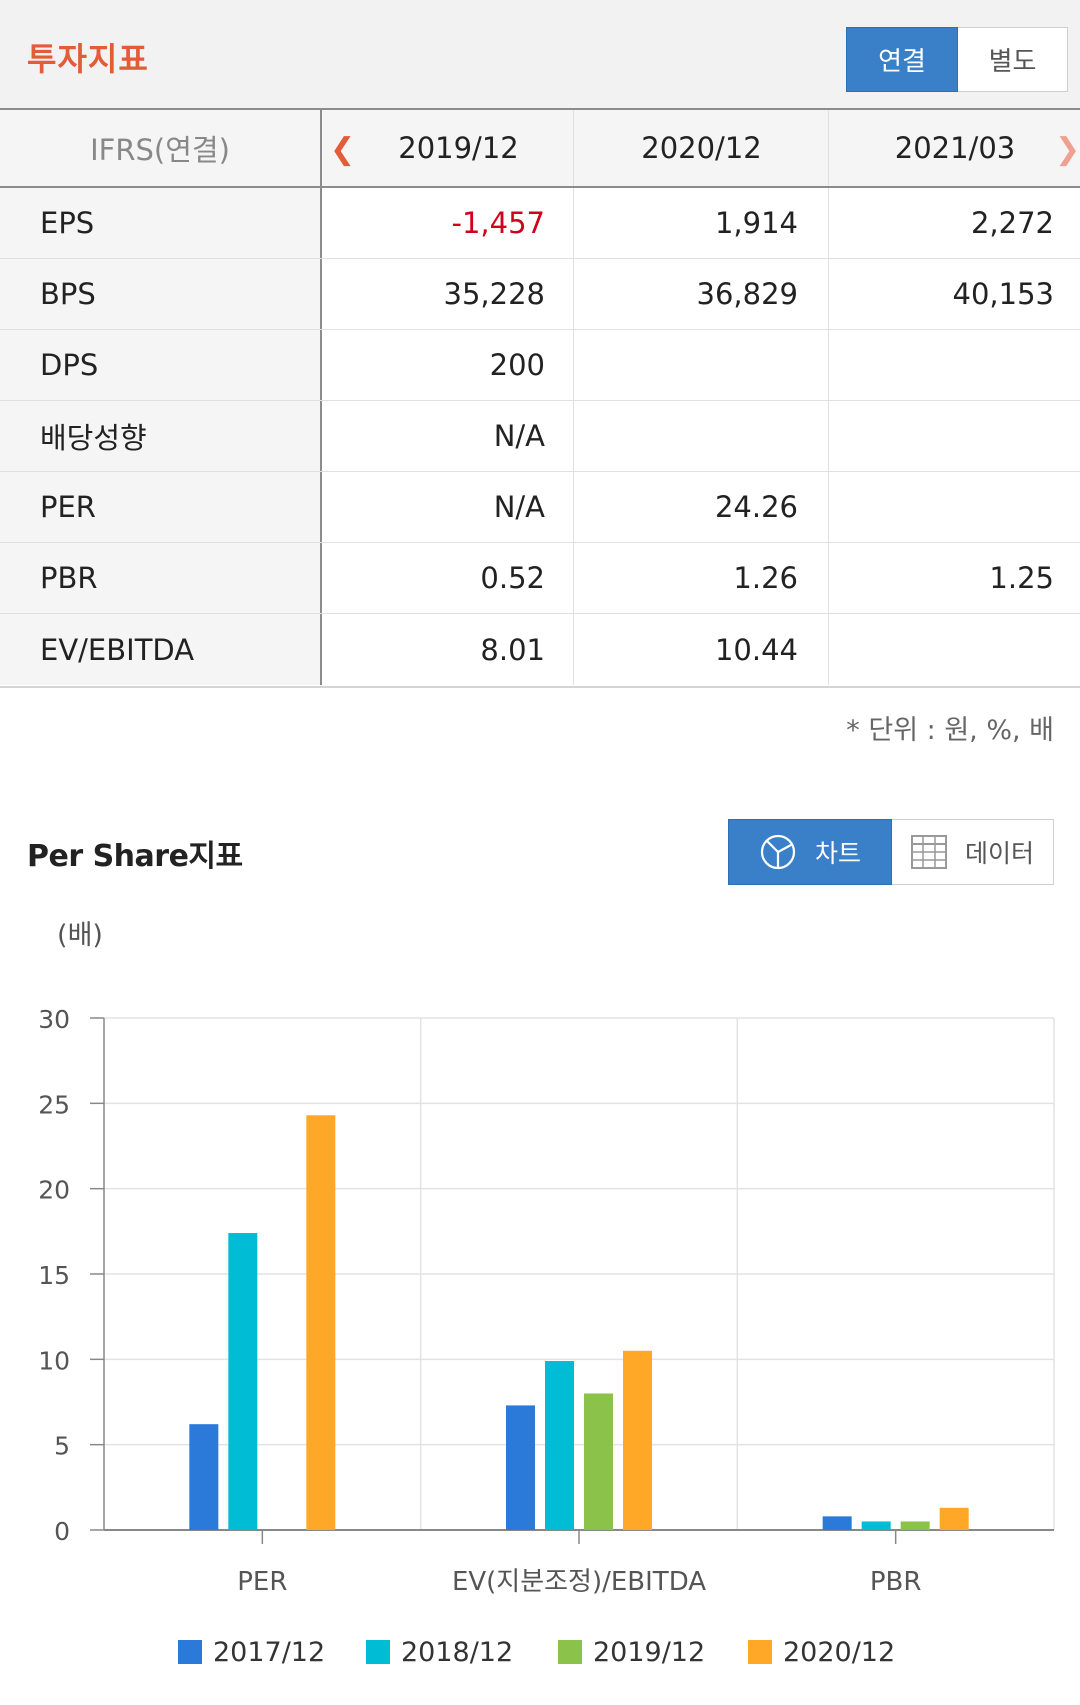  Describe the element at coordinates (702, 294) in the screenshot. I see `table-cell: 36,829` at that location.